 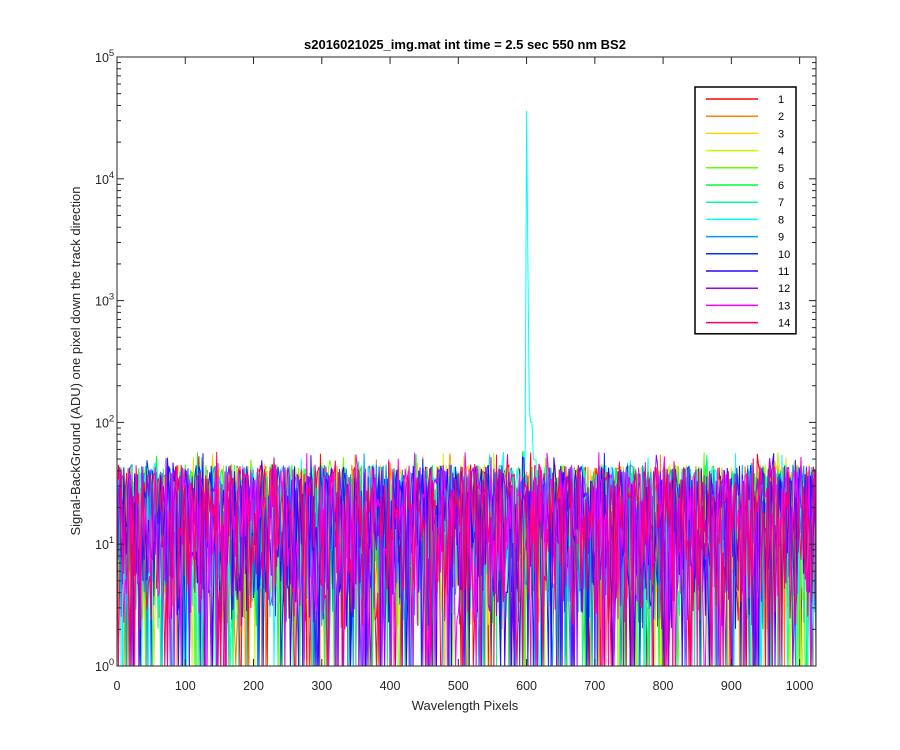 What do you see at coordinates (104, 56) in the screenshot?
I see `y-tick-label: 10⁵` at bounding box center [104, 56].